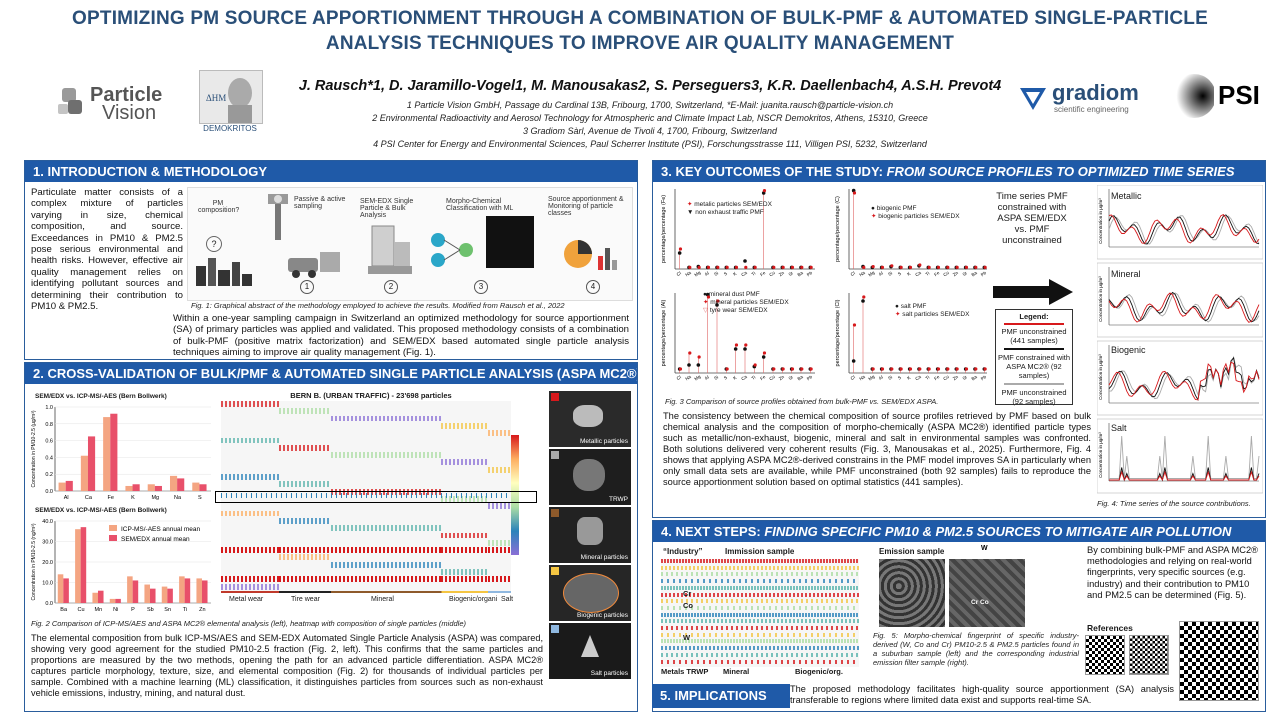 The image size is (1280, 720). I want to click on ts-line, so click(1184, 230).